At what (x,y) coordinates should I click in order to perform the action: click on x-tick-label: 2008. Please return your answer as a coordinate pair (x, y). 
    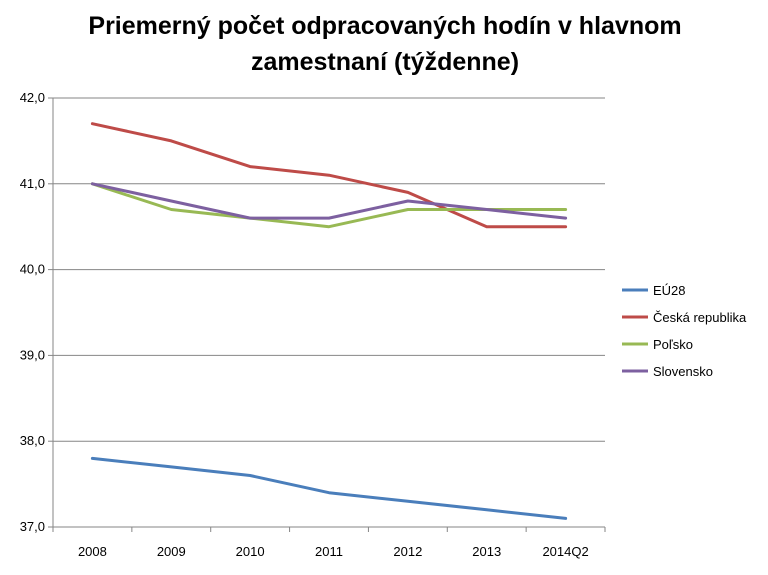
    Looking at the image, I should click on (92, 551).